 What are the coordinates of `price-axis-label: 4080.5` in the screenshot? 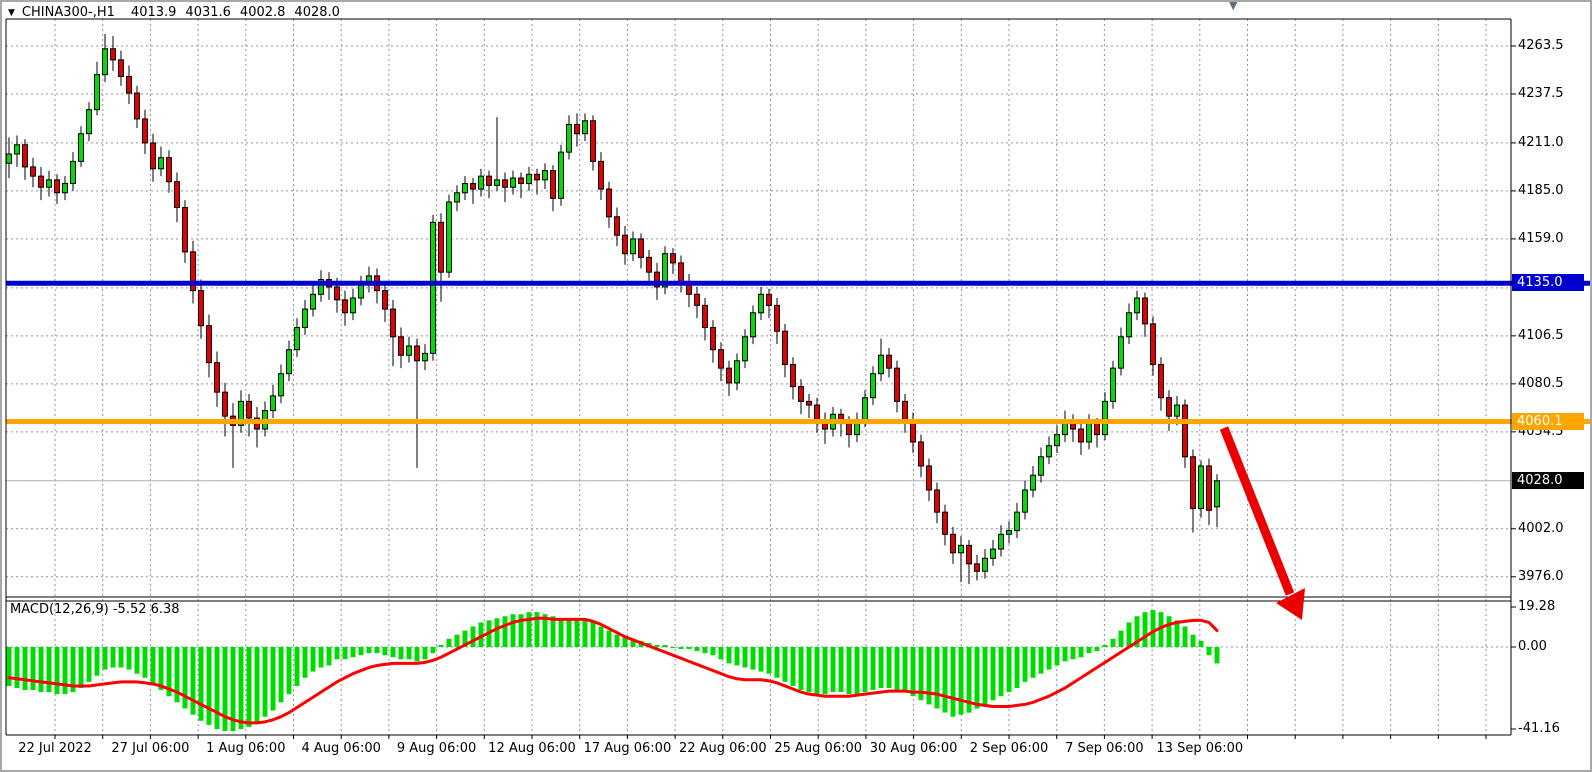 It's located at (1541, 383).